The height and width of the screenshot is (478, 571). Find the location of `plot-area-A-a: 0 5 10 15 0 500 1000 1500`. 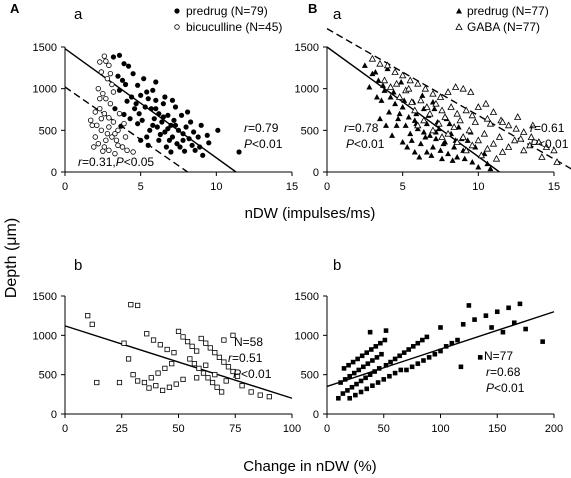

plot-area-A-a: 0 5 10 15 0 500 1000 1500 is located at coordinates (166, 117).